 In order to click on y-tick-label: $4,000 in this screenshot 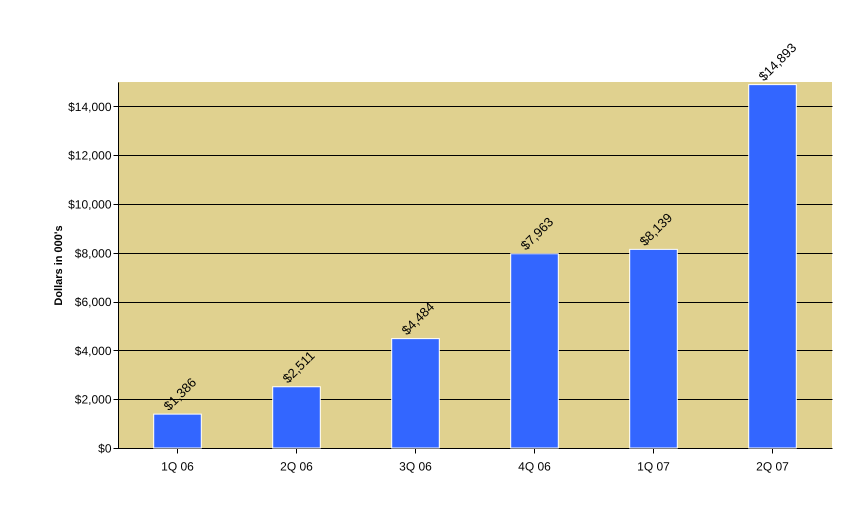, I will do `click(93, 351)`.